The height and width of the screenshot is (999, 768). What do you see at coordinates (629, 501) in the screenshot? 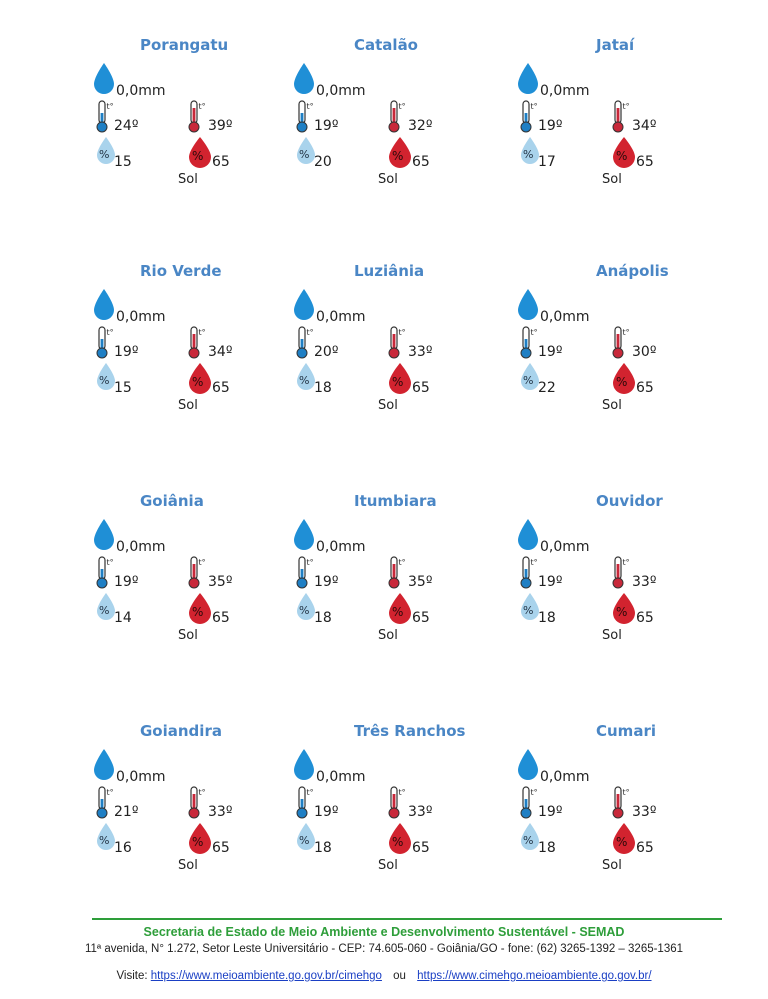
I see `city-name: Ouvidor` at bounding box center [629, 501].